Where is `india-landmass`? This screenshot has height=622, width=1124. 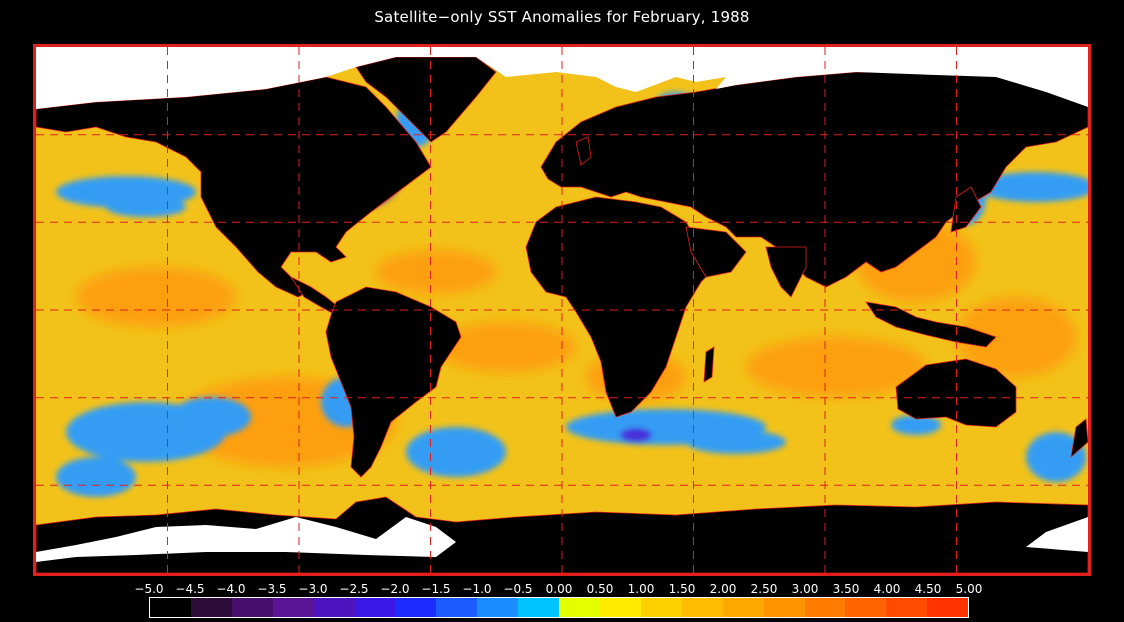
india-landmass is located at coordinates (786, 272).